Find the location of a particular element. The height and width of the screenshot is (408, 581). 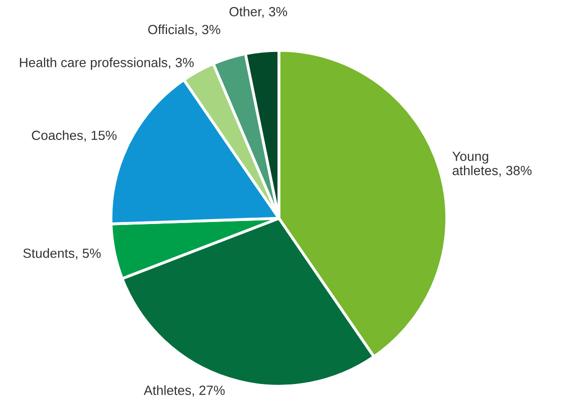

slice-label: Coaches, 15% is located at coordinates (74, 136).